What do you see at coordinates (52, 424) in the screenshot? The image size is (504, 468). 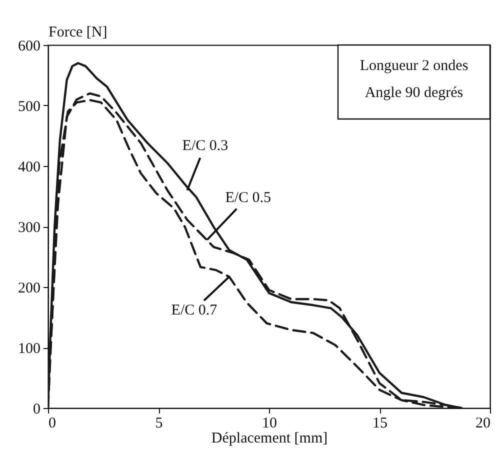 I see `x-tick-label: 0` at bounding box center [52, 424].